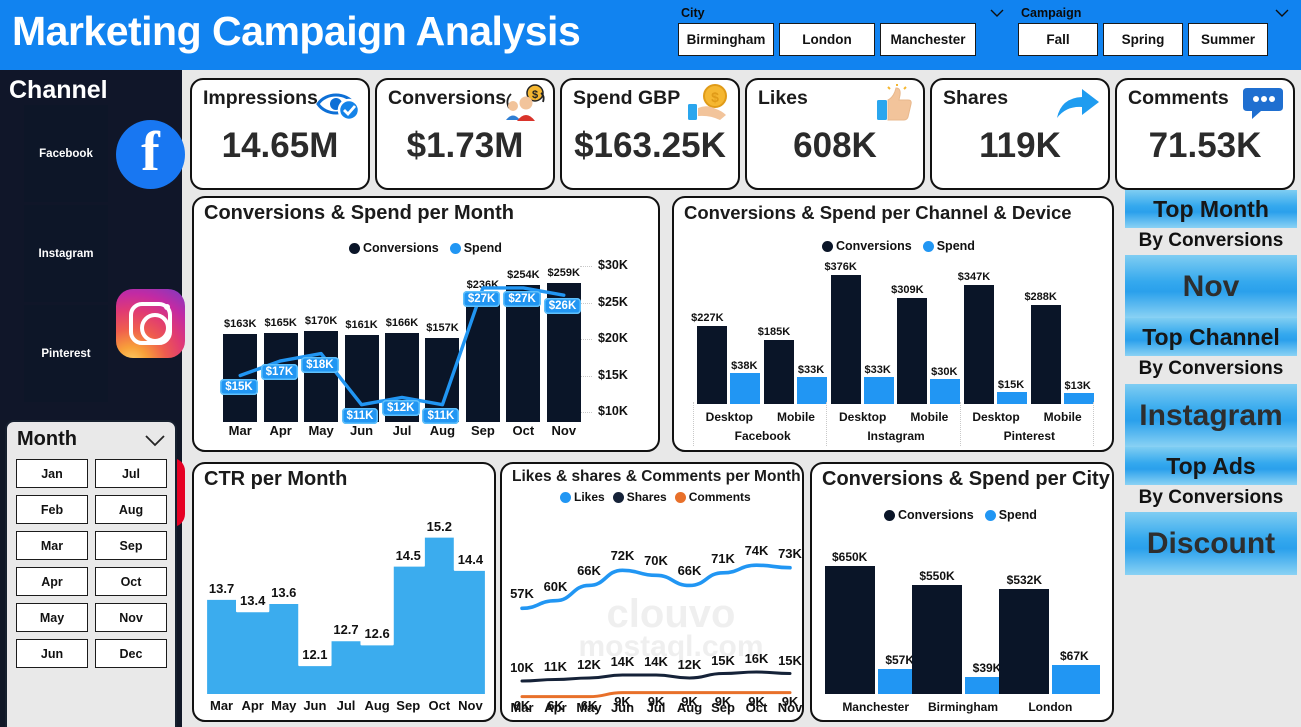 Image resolution: width=1301 pixels, height=727 pixels. I want to click on likes-point-label: 66K, so click(589, 571).